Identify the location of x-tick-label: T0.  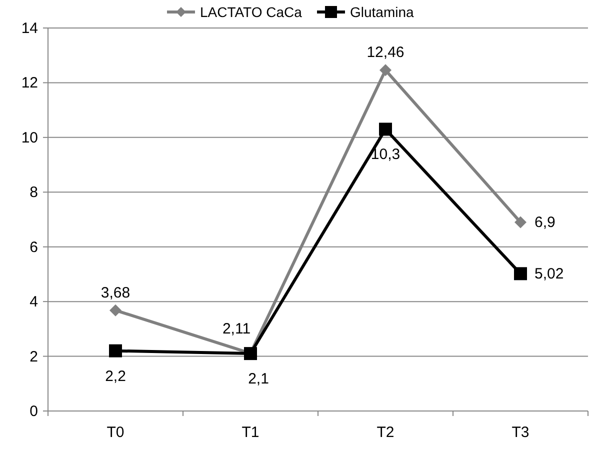
(115, 432).